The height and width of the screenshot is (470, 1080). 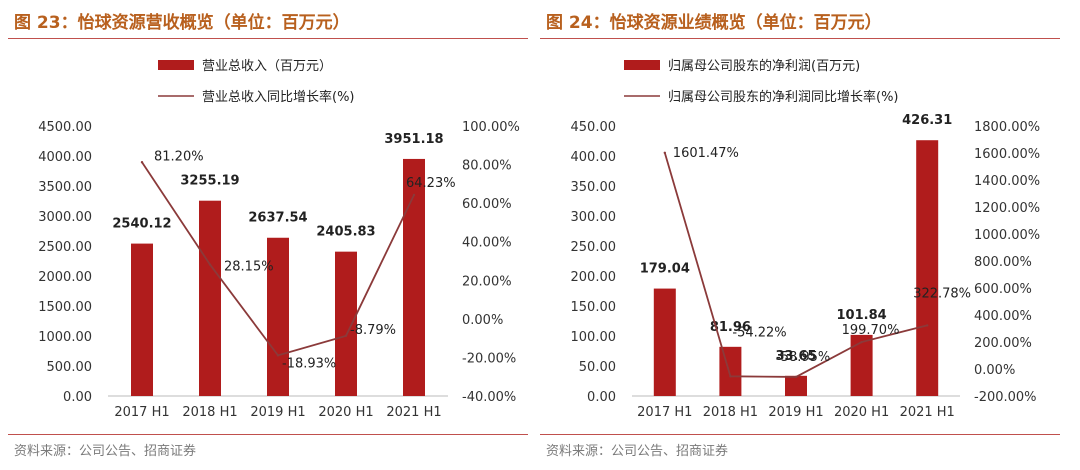 I want to click on y-right-tick-label: 1600.00%, so click(x=1007, y=154).